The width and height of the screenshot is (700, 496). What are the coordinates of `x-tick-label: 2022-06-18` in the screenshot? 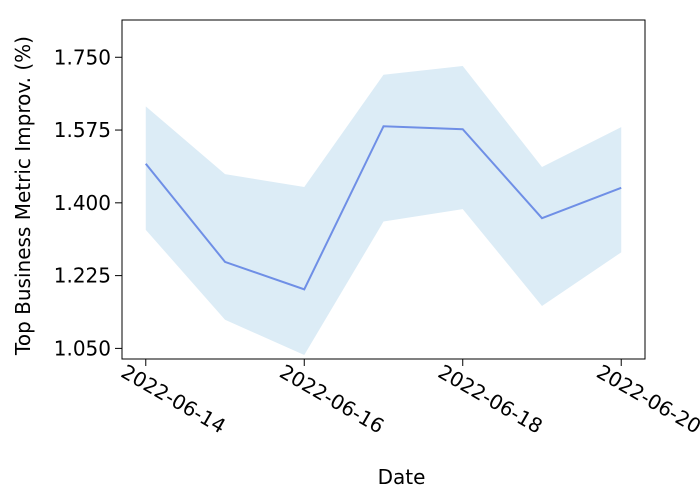 It's located at (490, 398).